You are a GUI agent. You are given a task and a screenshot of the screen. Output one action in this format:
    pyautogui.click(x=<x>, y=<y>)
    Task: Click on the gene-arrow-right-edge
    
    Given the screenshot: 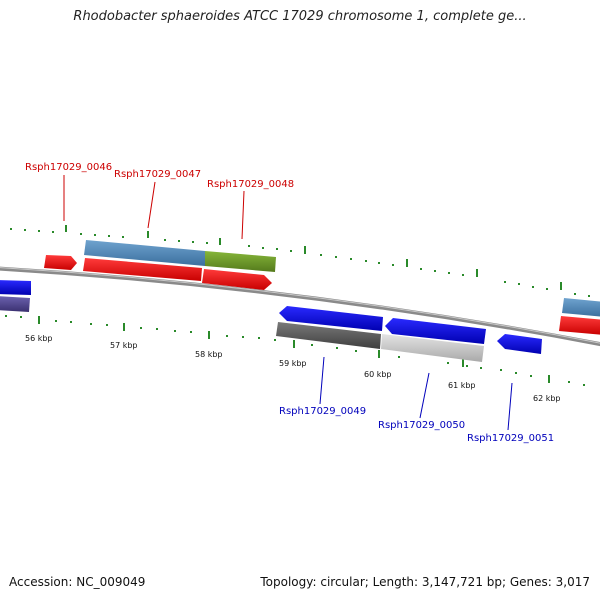 What is the action you would take?
    pyautogui.click(x=579, y=325)
    